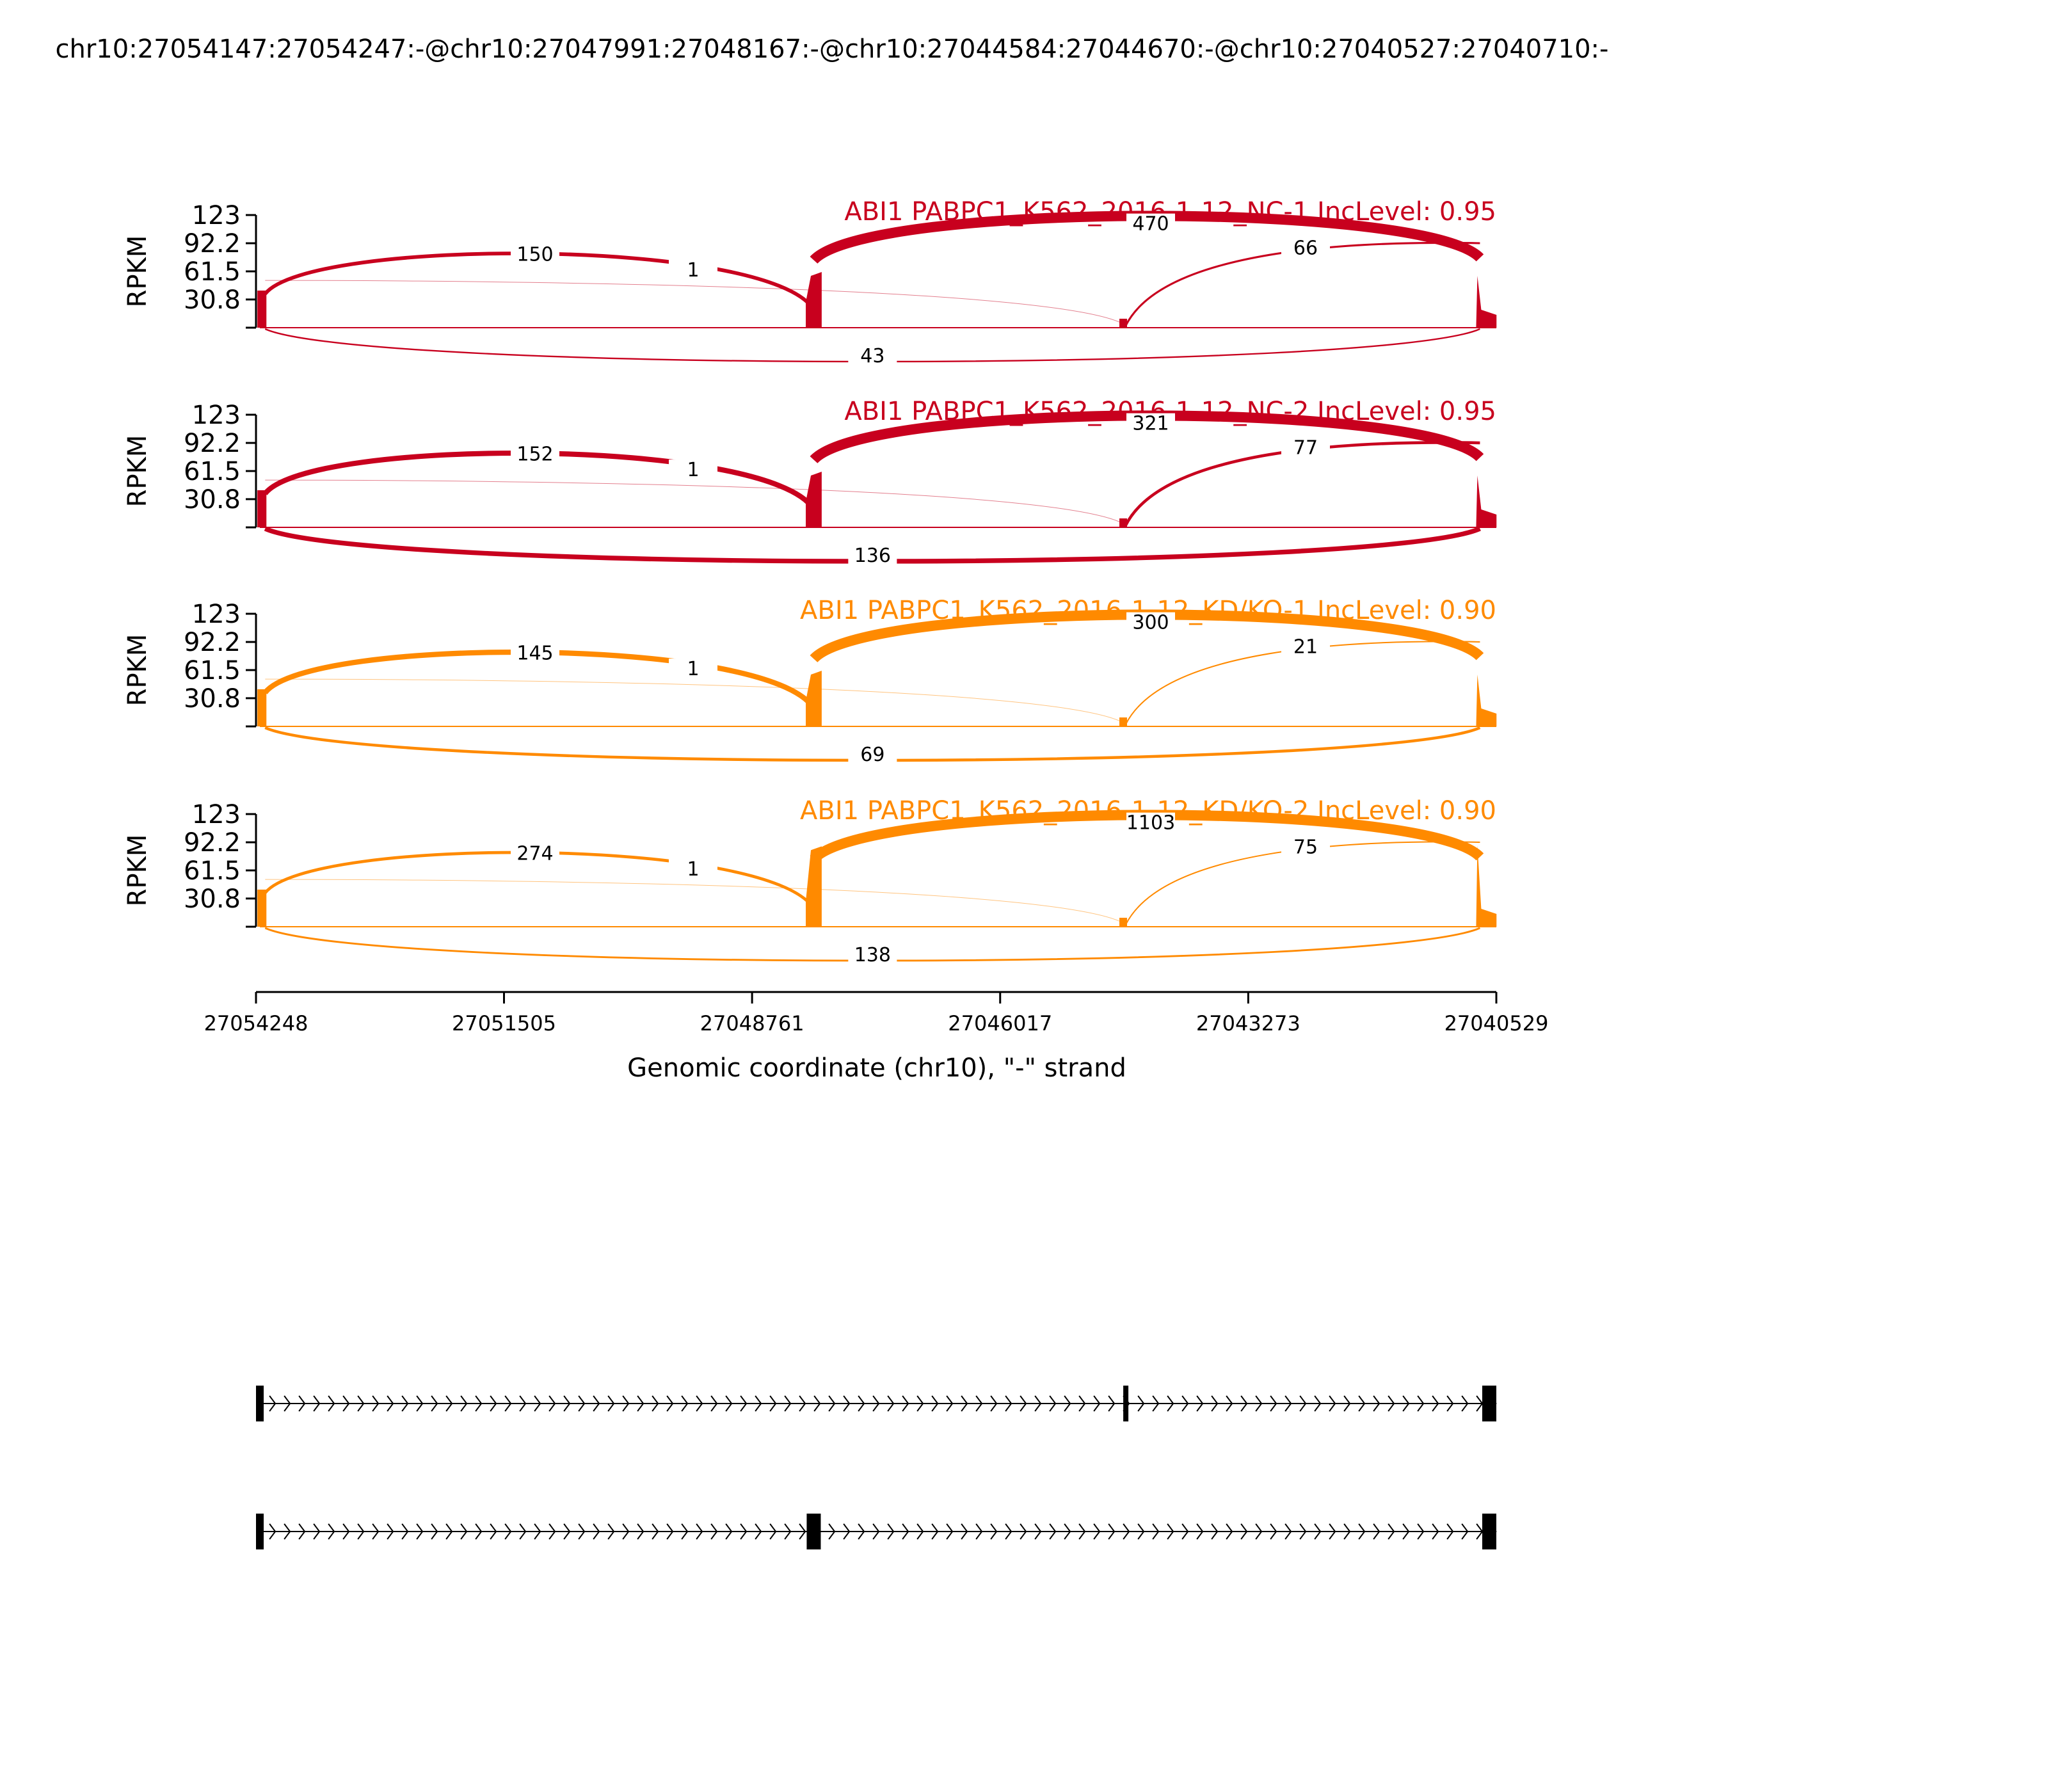  I want to click on x-tick-label: 27051505, so click(504, 1023).